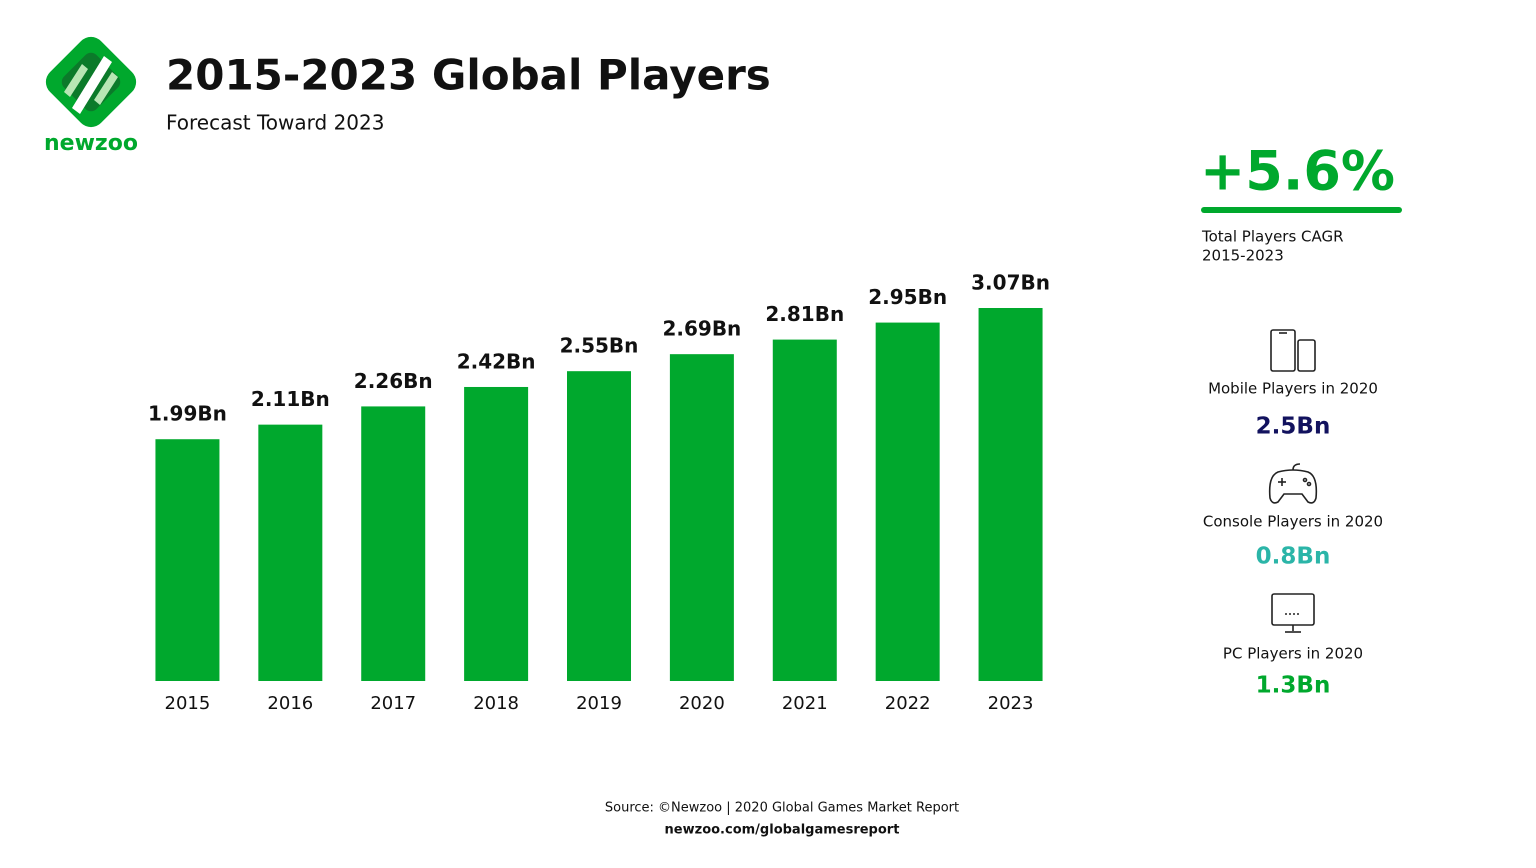 This screenshot has width=1536, height=868. What do you see at coordinates (1293, 686) in the screenshot?
I see `stat-value: 1.3Bn` at bounding box center [1293, 686].